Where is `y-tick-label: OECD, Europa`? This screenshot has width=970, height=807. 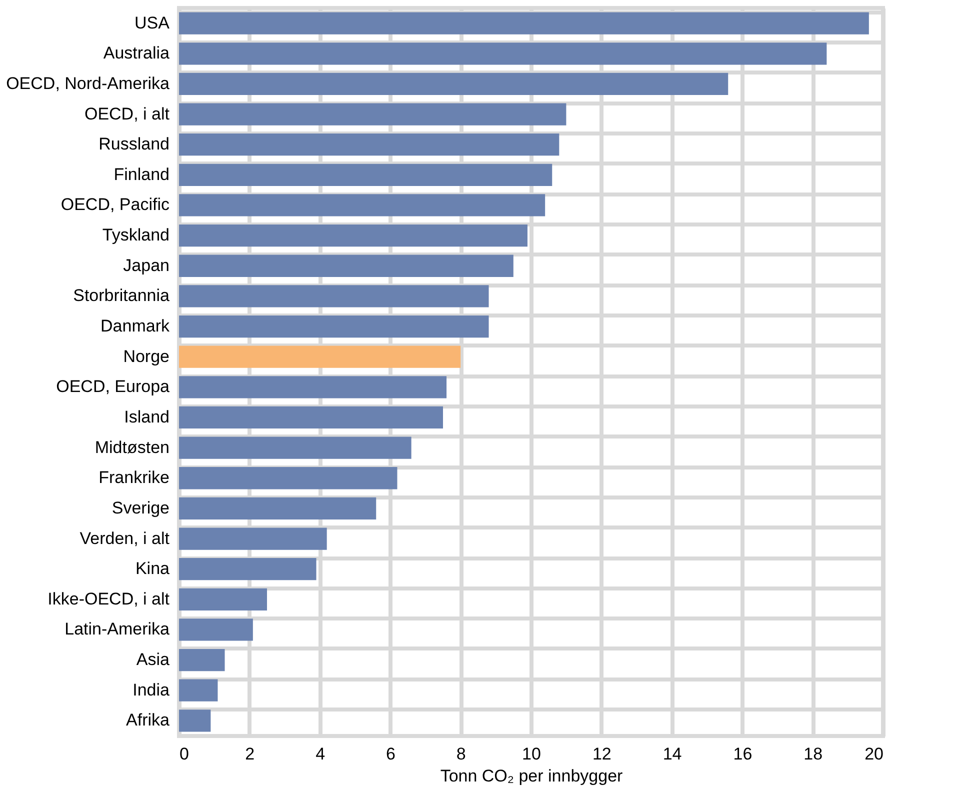 y-tick-label: OECD, Europa is located at coordinates (113, 386).